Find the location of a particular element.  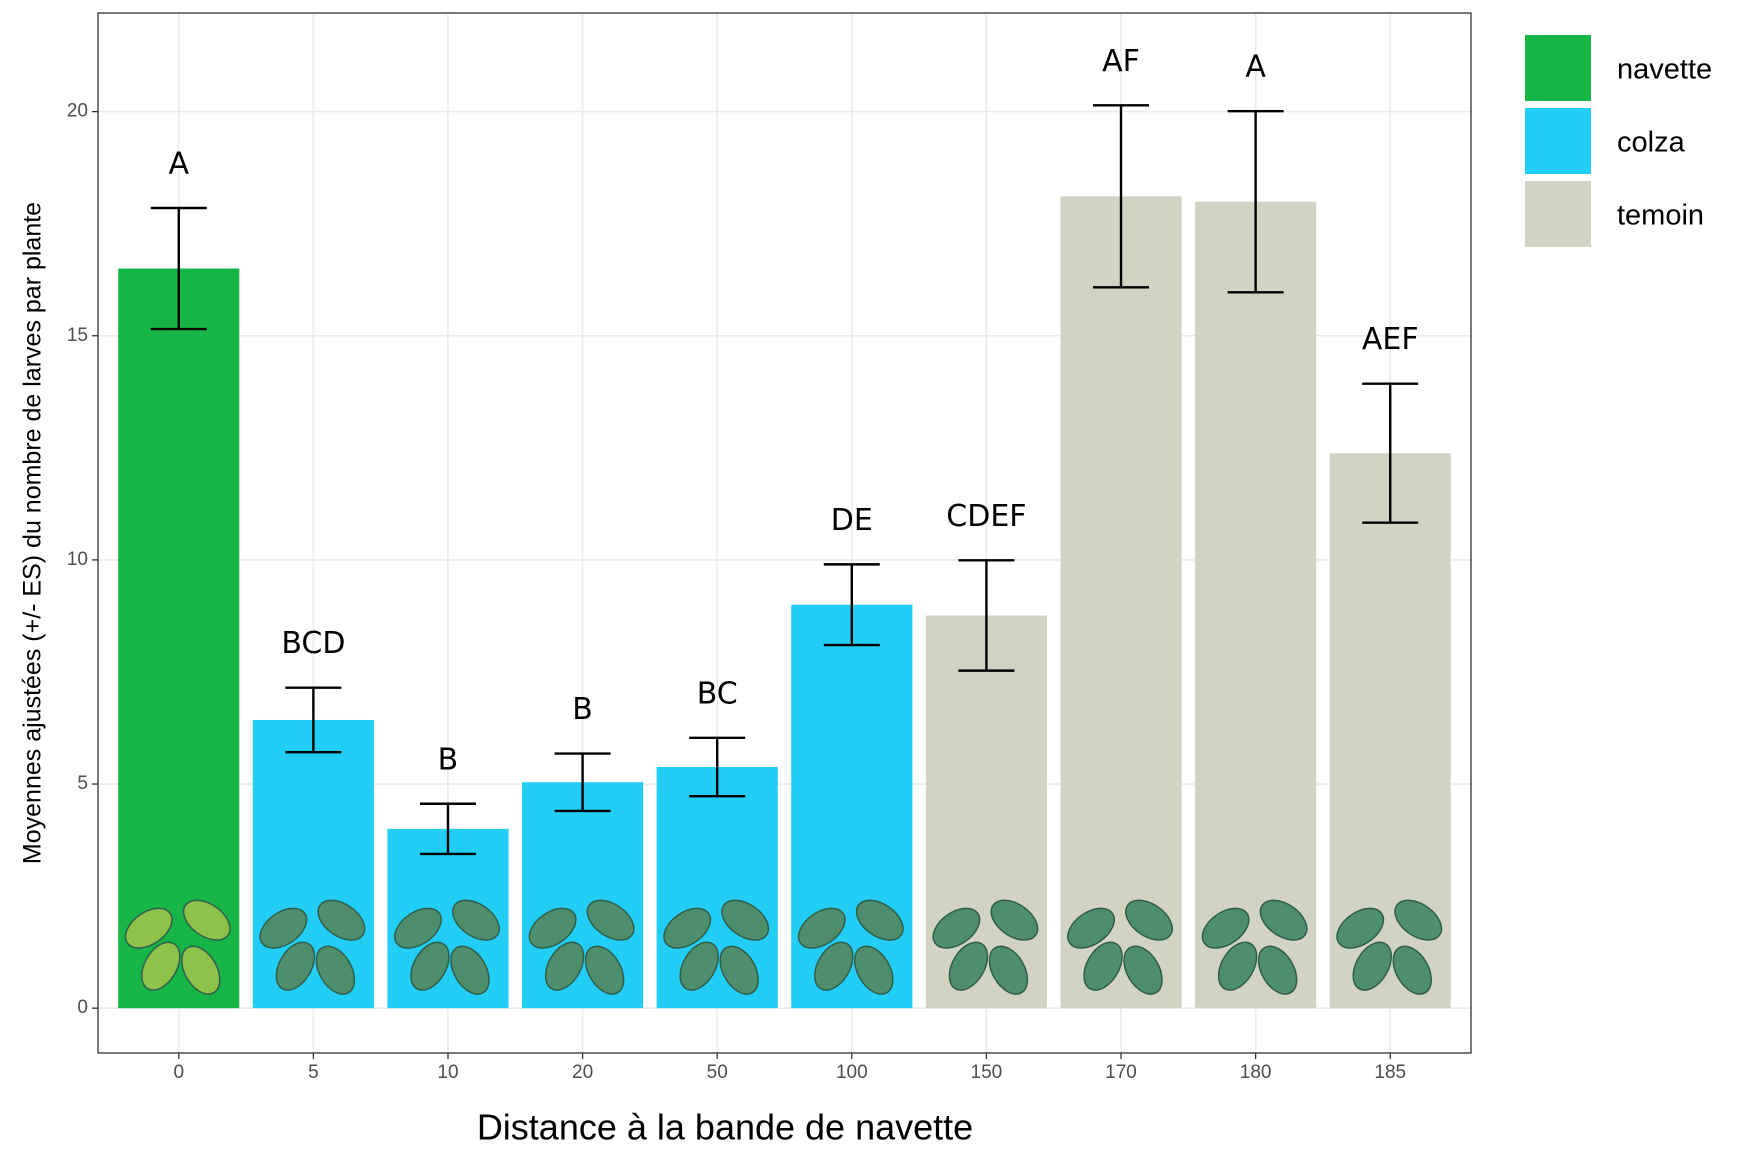

significance-letter: AF is located at coordinates (1121, 61).